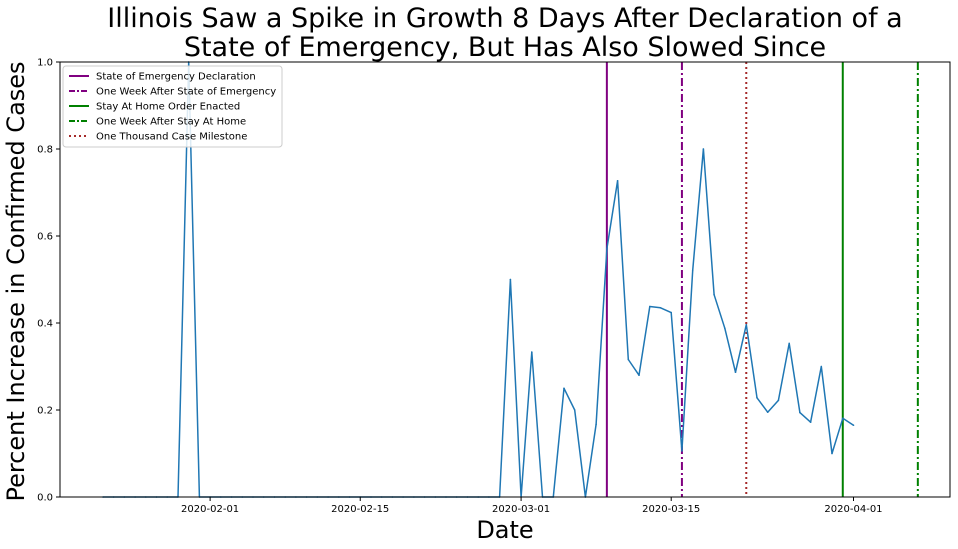  Describe the element at coordinates (671, 509) in the screenshot. I see `x-tick-label: 2020-03-15` at that location.